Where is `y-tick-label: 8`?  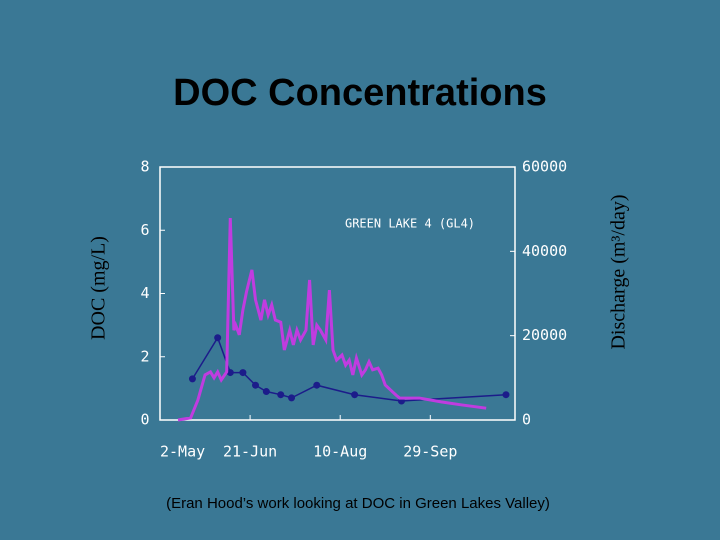 y-tick-label: 8 is located at coordinates (144, 167).